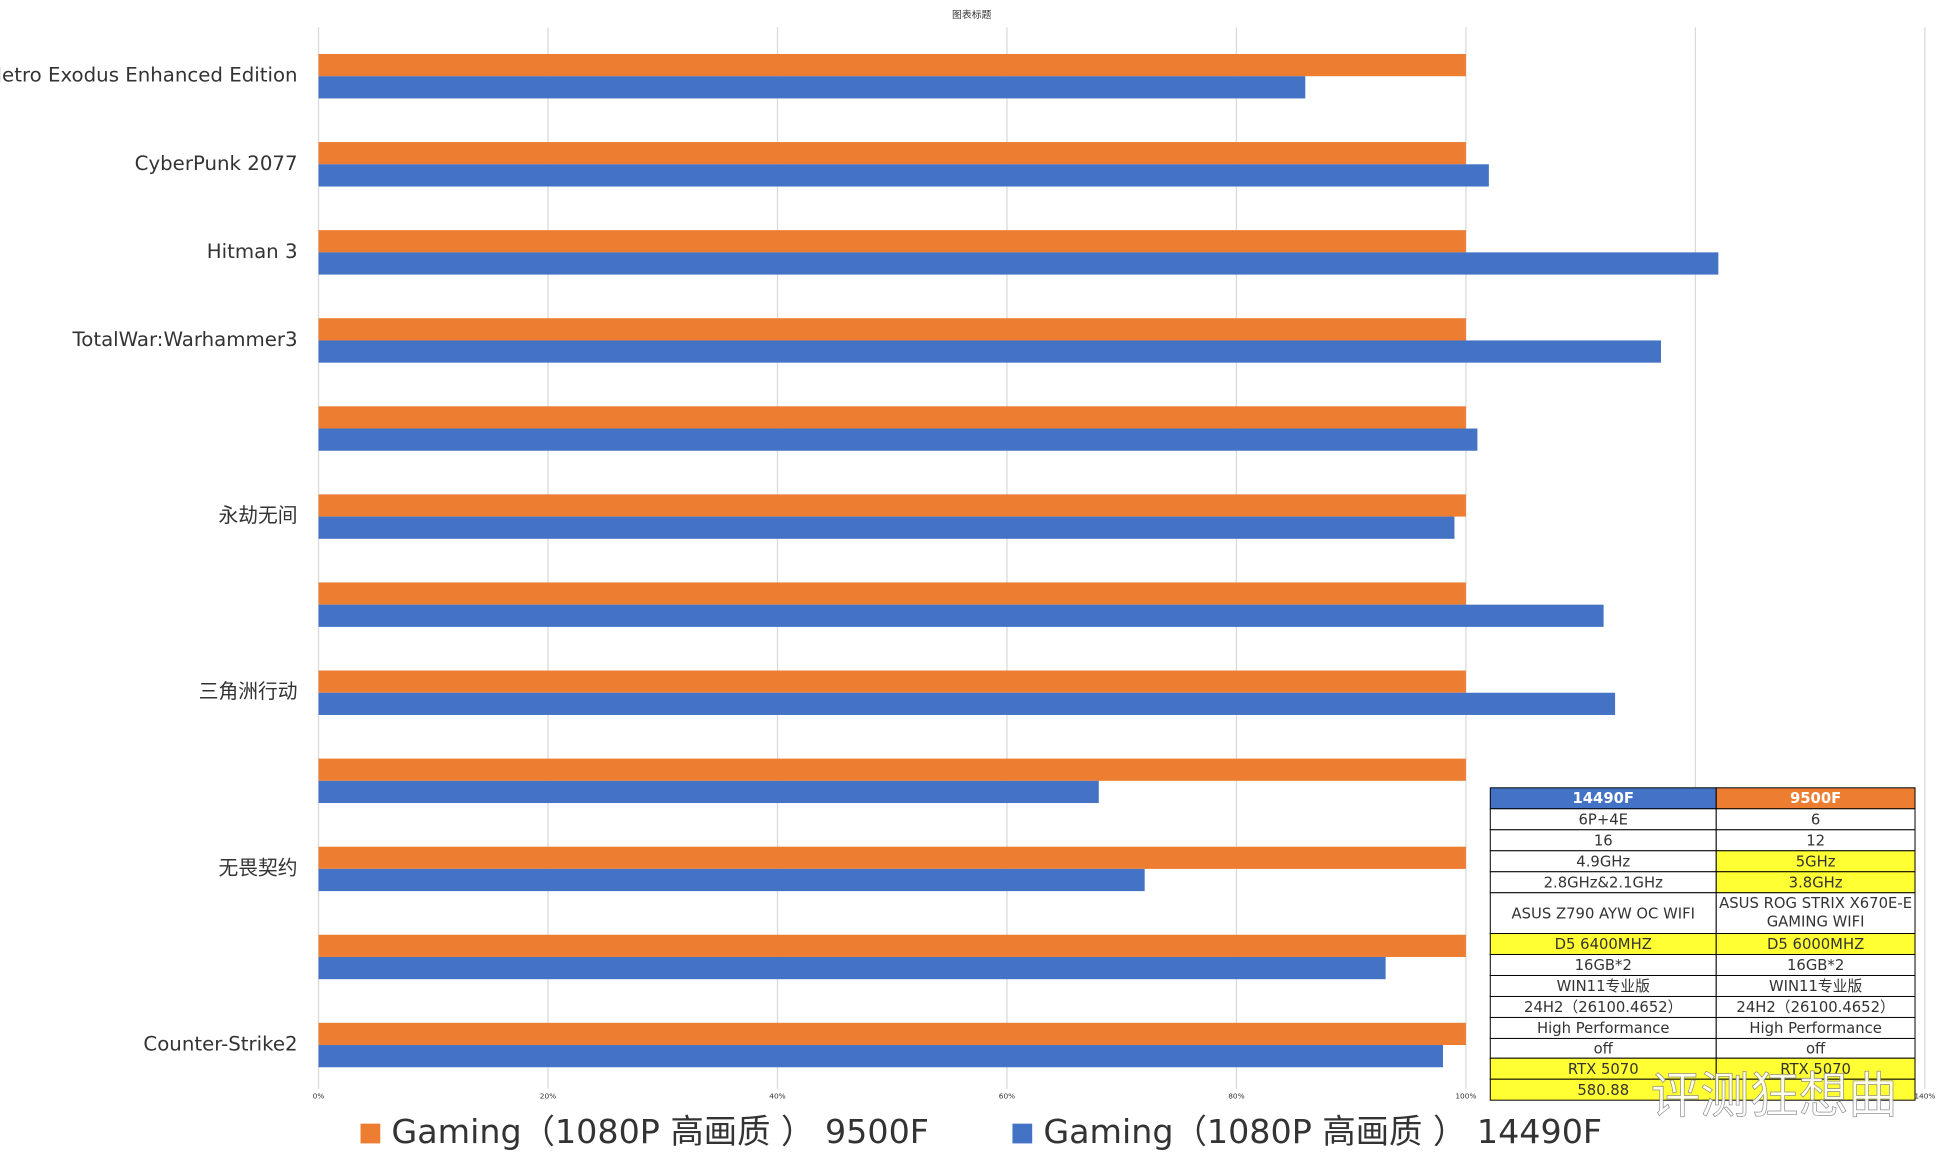 This screenshot has height=1162, width=1936. I want to click on table-cell-text: D5 6400MHZ, so click(1603, 944).